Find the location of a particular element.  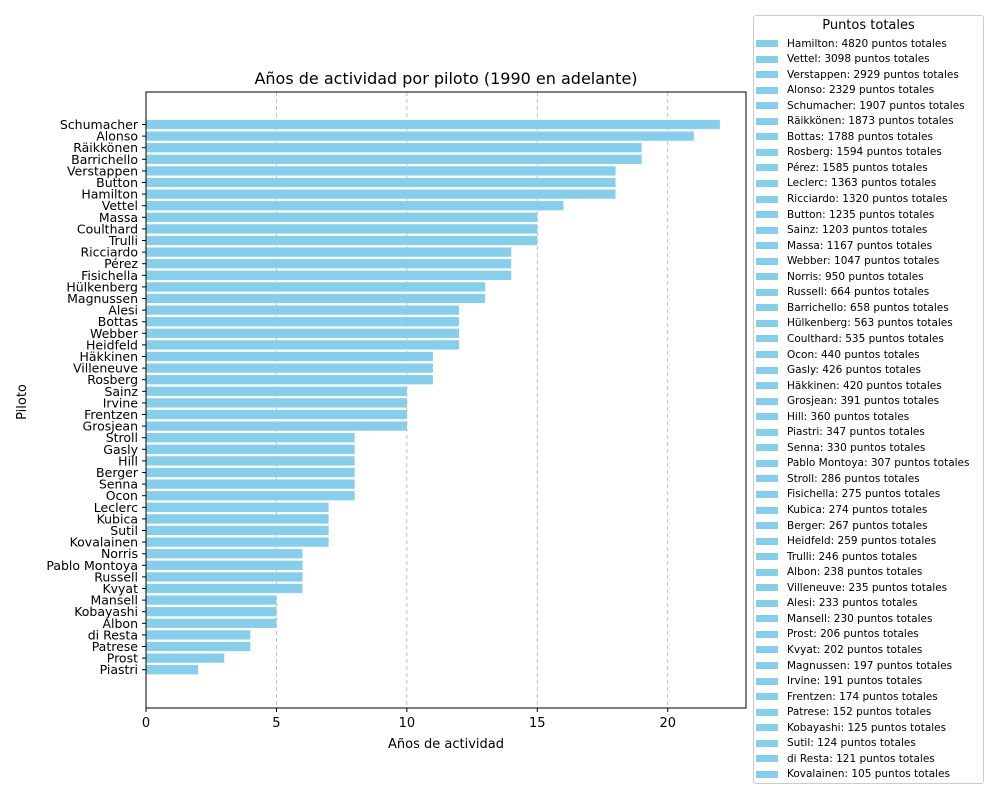

legend-entry: Senna: 330 puntos totales is located at coordinates (840, 447).